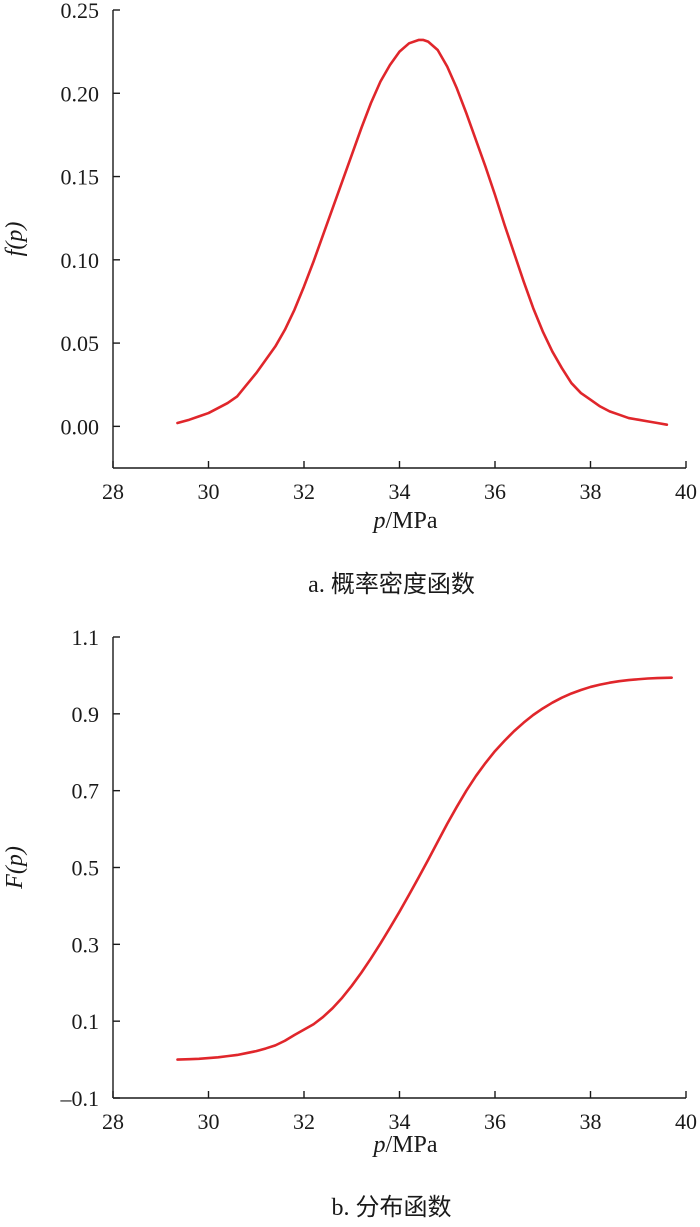 This screenshot has height=1227, width=700. Describe the element at coordinates (86, 637) in the screenshot. I see `y-tick-label: 1.1` at that location.